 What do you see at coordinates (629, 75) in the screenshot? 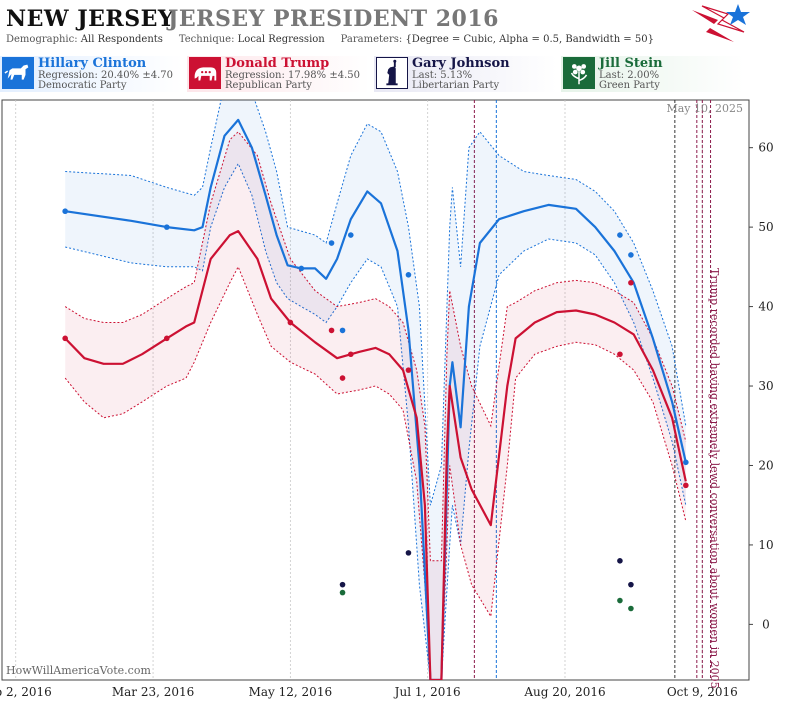
I see `candidate-stat: Last: 2.00%` at bounding box center [629, 75].